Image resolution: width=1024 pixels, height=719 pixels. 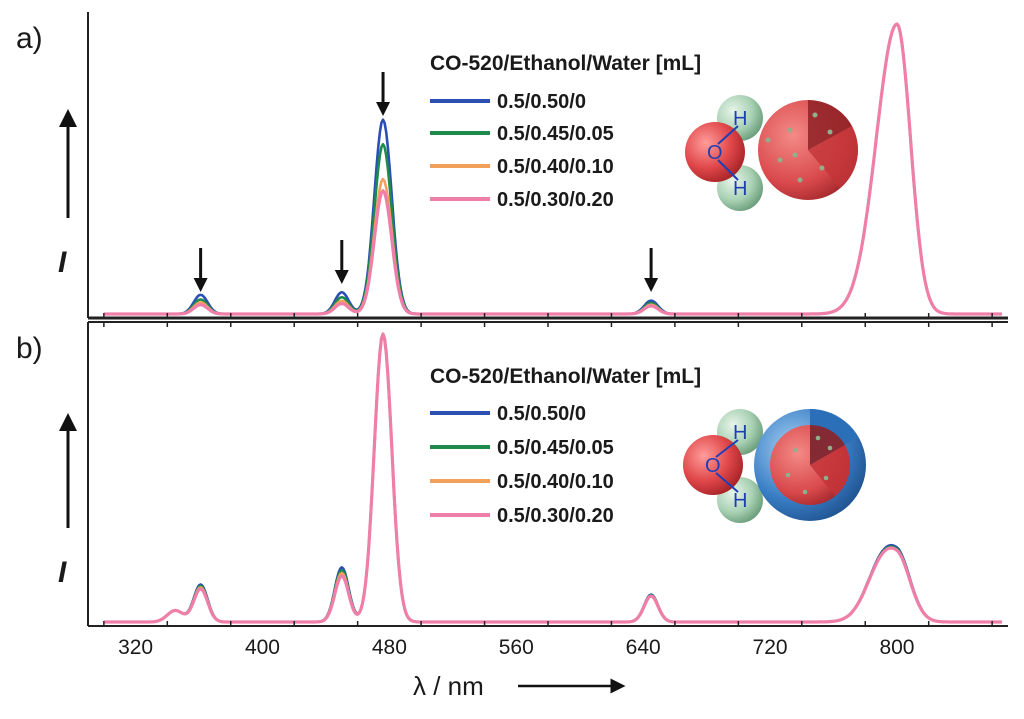 What do you see at coordinates (262, 647) in the screenshot?
I see `x-tick-label-400: 400` at bounding box center [262, 647].